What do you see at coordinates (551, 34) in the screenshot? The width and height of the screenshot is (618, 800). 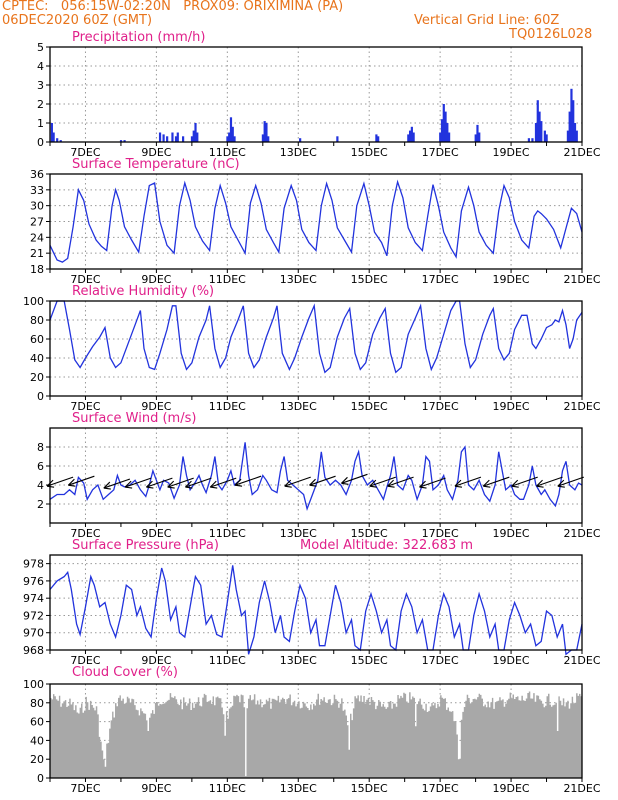 I see `header-line3-right: TQ0126L028` at bounding box center [551, 34].